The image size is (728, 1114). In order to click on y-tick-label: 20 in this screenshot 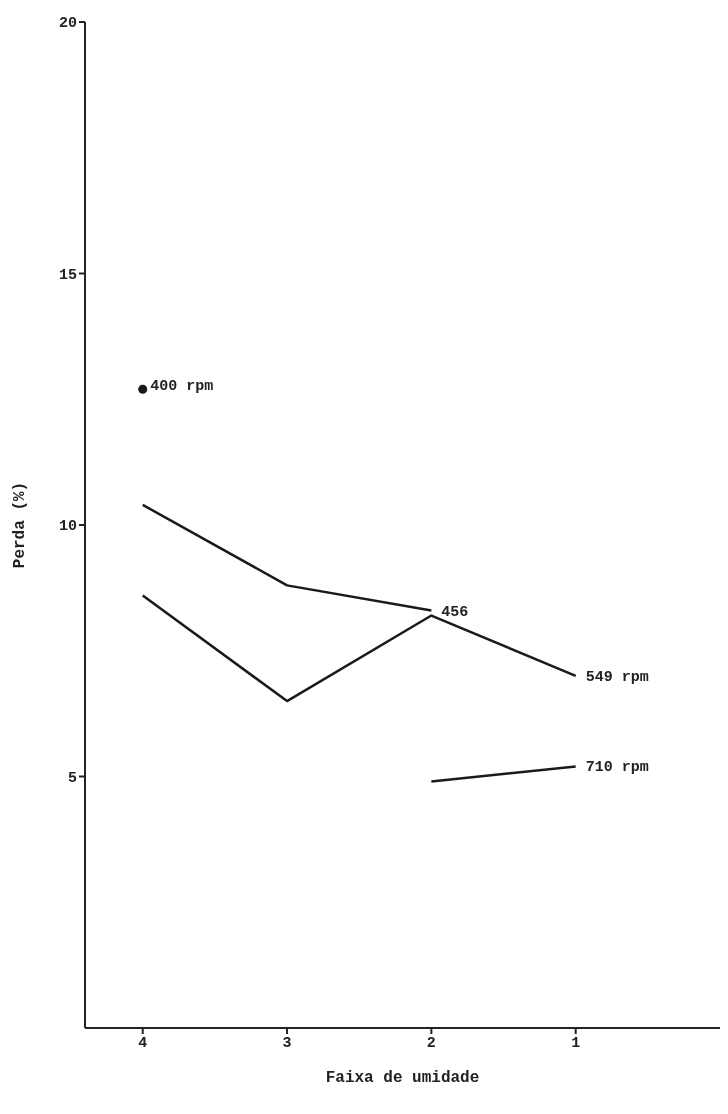, I will do `click(67, 24)`.